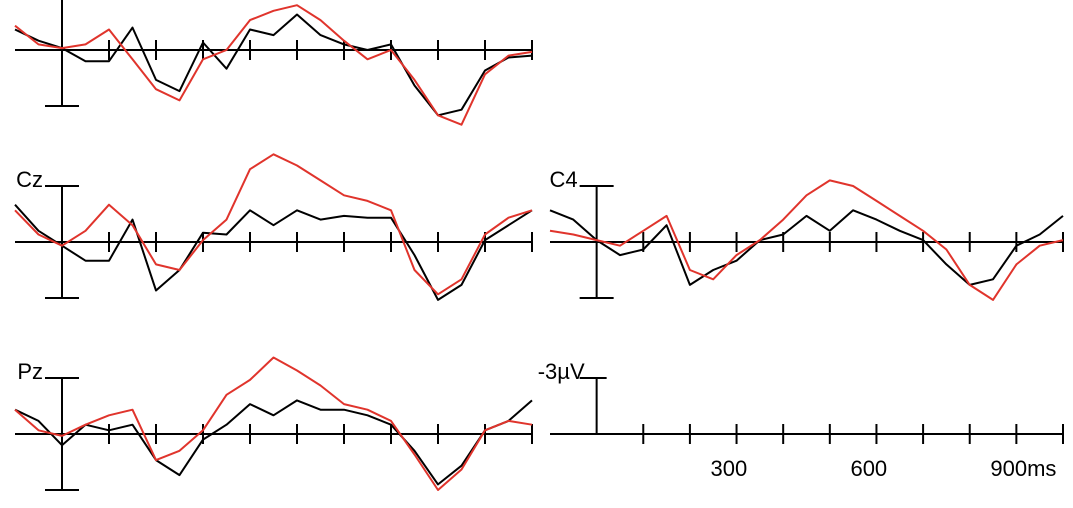 The width and height of the screenshot is (1073, 508). Describe the element at coordinates (561, 371) in the screenshot. I see `y-tick-label: -3µV` at that location.